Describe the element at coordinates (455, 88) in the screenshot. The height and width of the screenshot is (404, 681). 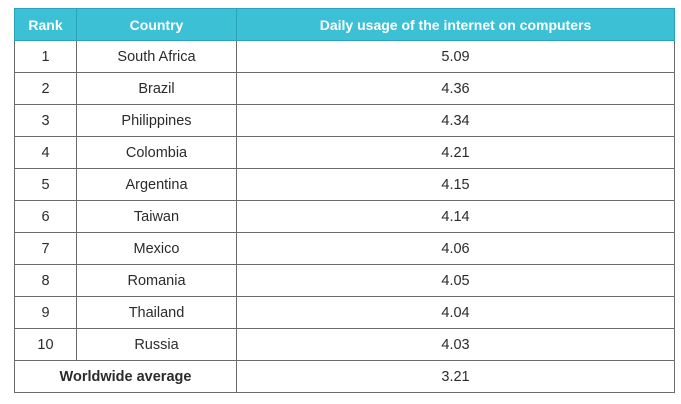
I see `daily-usage-cell: 4.36` at that location.